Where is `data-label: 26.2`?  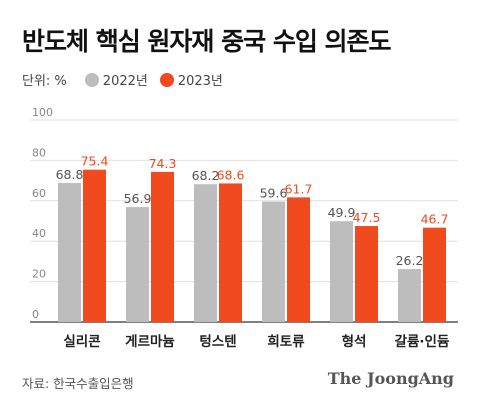
data-label: 26.2 is located at coordinates (410, 260).